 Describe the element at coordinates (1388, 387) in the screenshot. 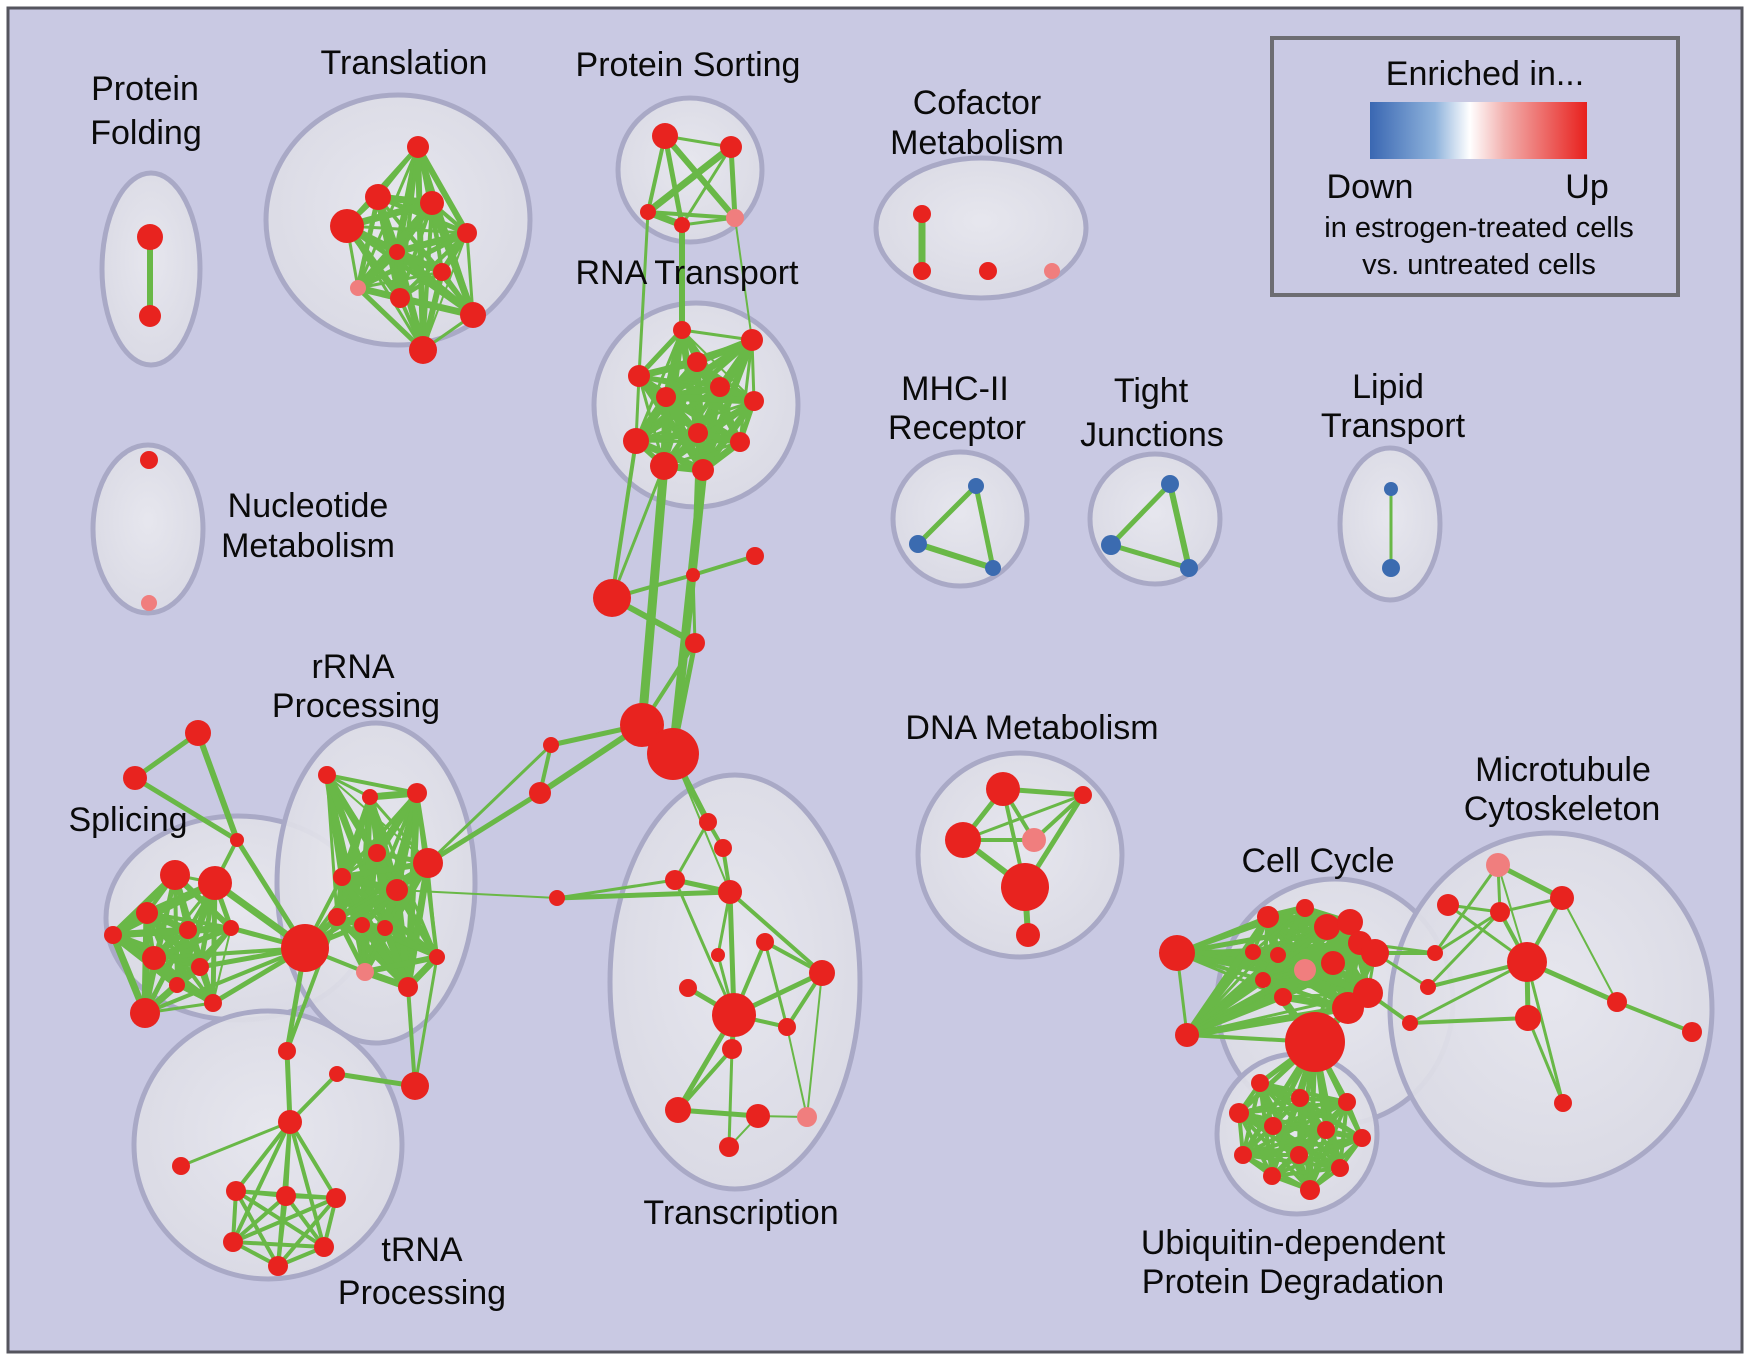

I see `cluster-label-lipid: Lipid` at that location.